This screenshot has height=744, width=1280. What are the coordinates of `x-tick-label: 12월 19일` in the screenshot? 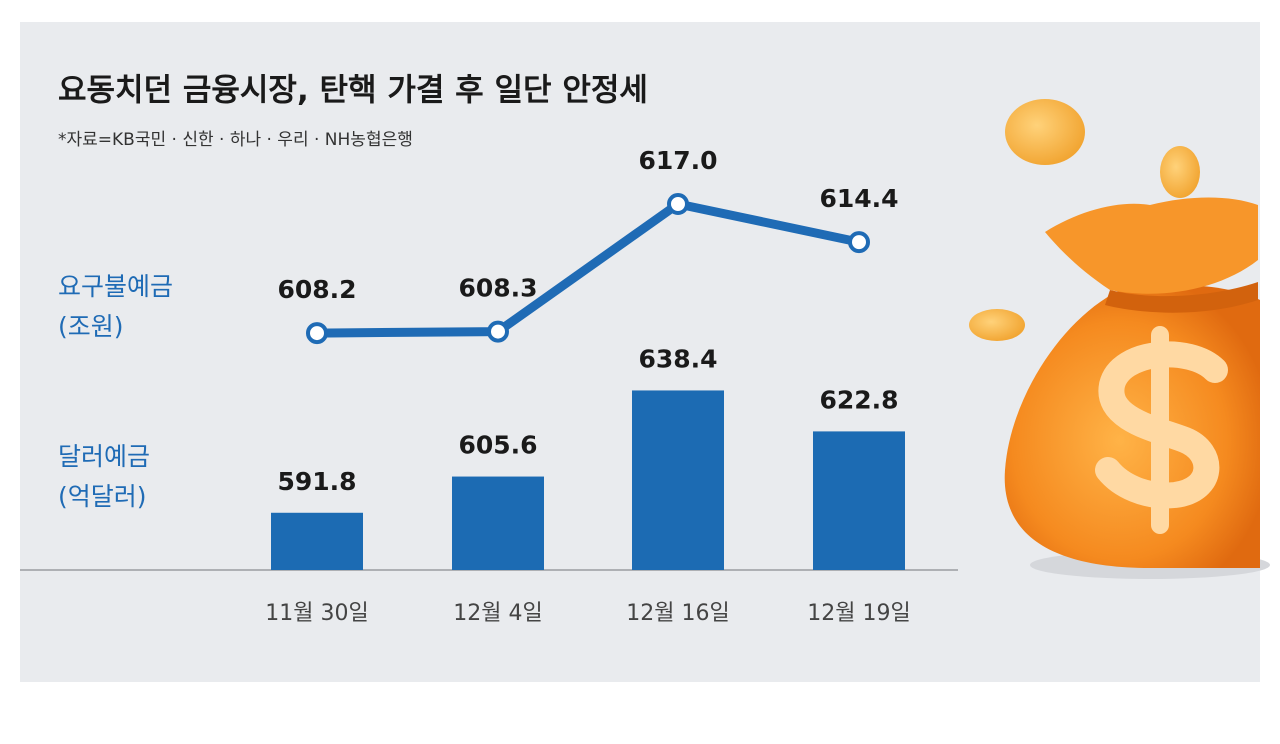 It's located at (858, 613).